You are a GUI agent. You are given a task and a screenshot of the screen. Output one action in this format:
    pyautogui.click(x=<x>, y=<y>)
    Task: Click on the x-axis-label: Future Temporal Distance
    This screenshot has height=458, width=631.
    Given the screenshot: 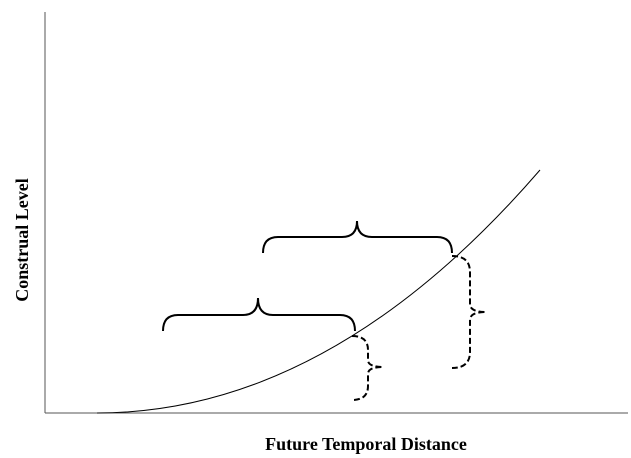 What is the action you would take?
    pyautogui.click(x=366, y=444)
    